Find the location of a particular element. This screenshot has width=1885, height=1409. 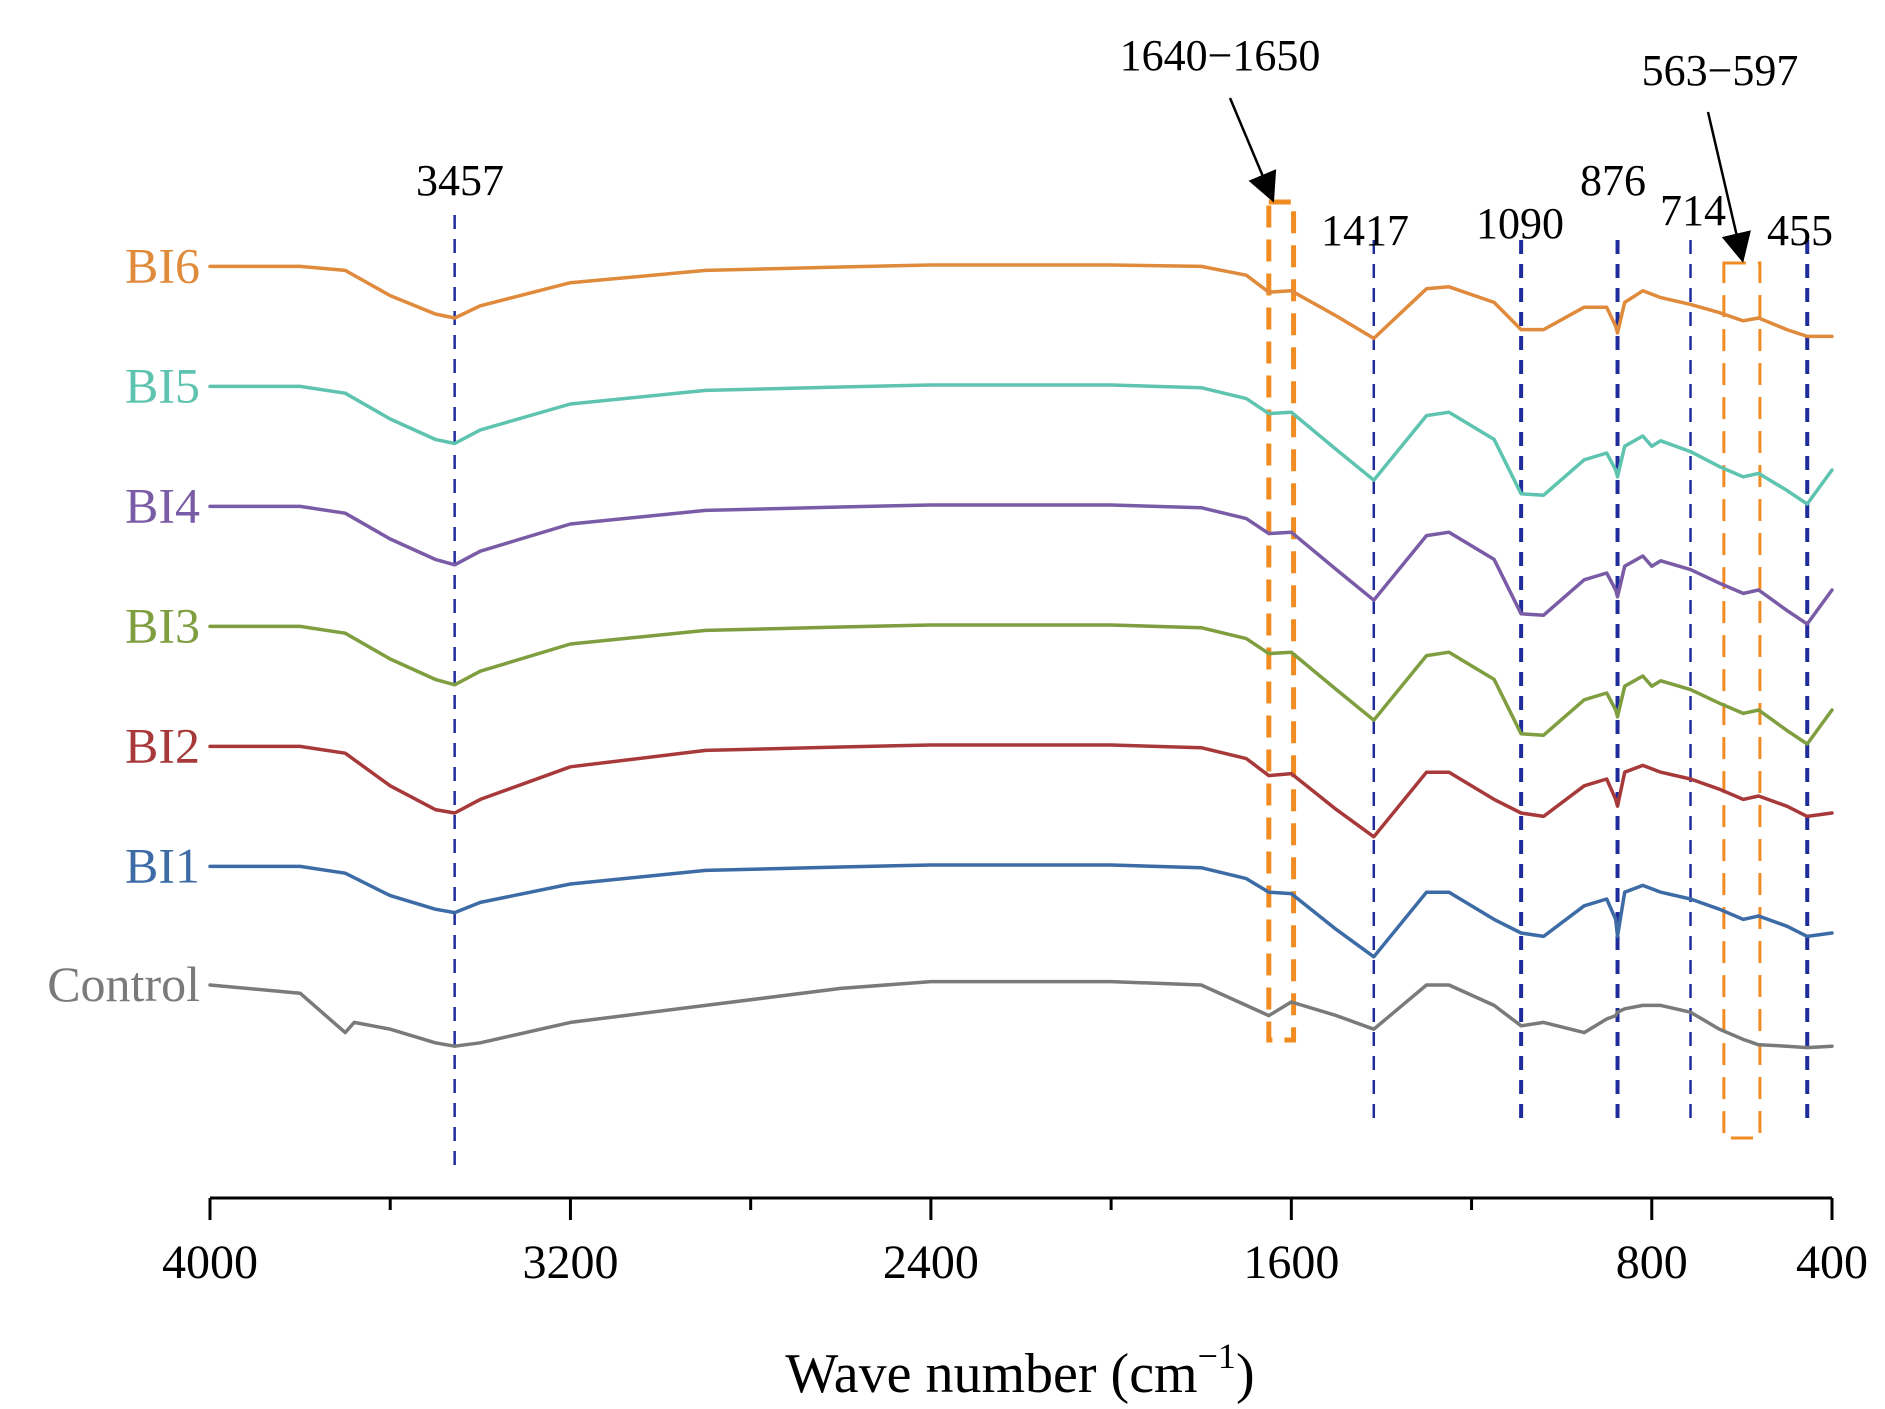

range-arrow-563−597 is located at coordinates (1728, 187).